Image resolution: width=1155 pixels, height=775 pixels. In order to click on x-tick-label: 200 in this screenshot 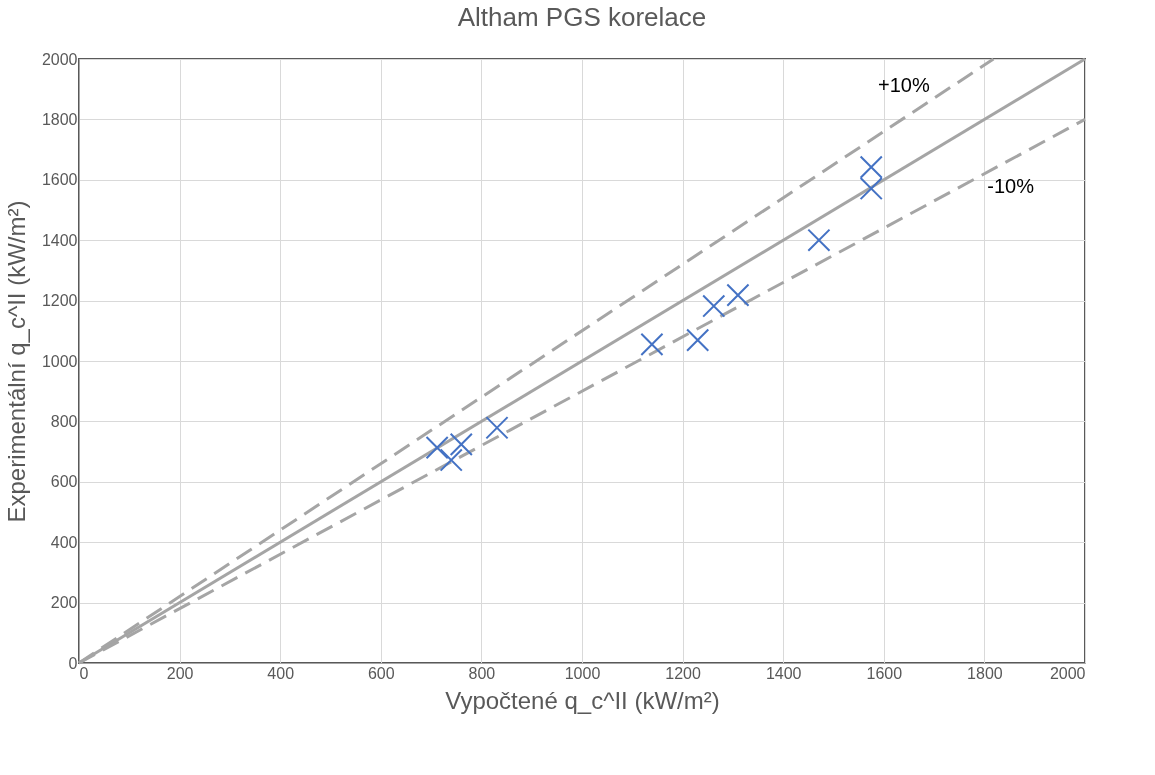, I will do `click(180, 673)`.